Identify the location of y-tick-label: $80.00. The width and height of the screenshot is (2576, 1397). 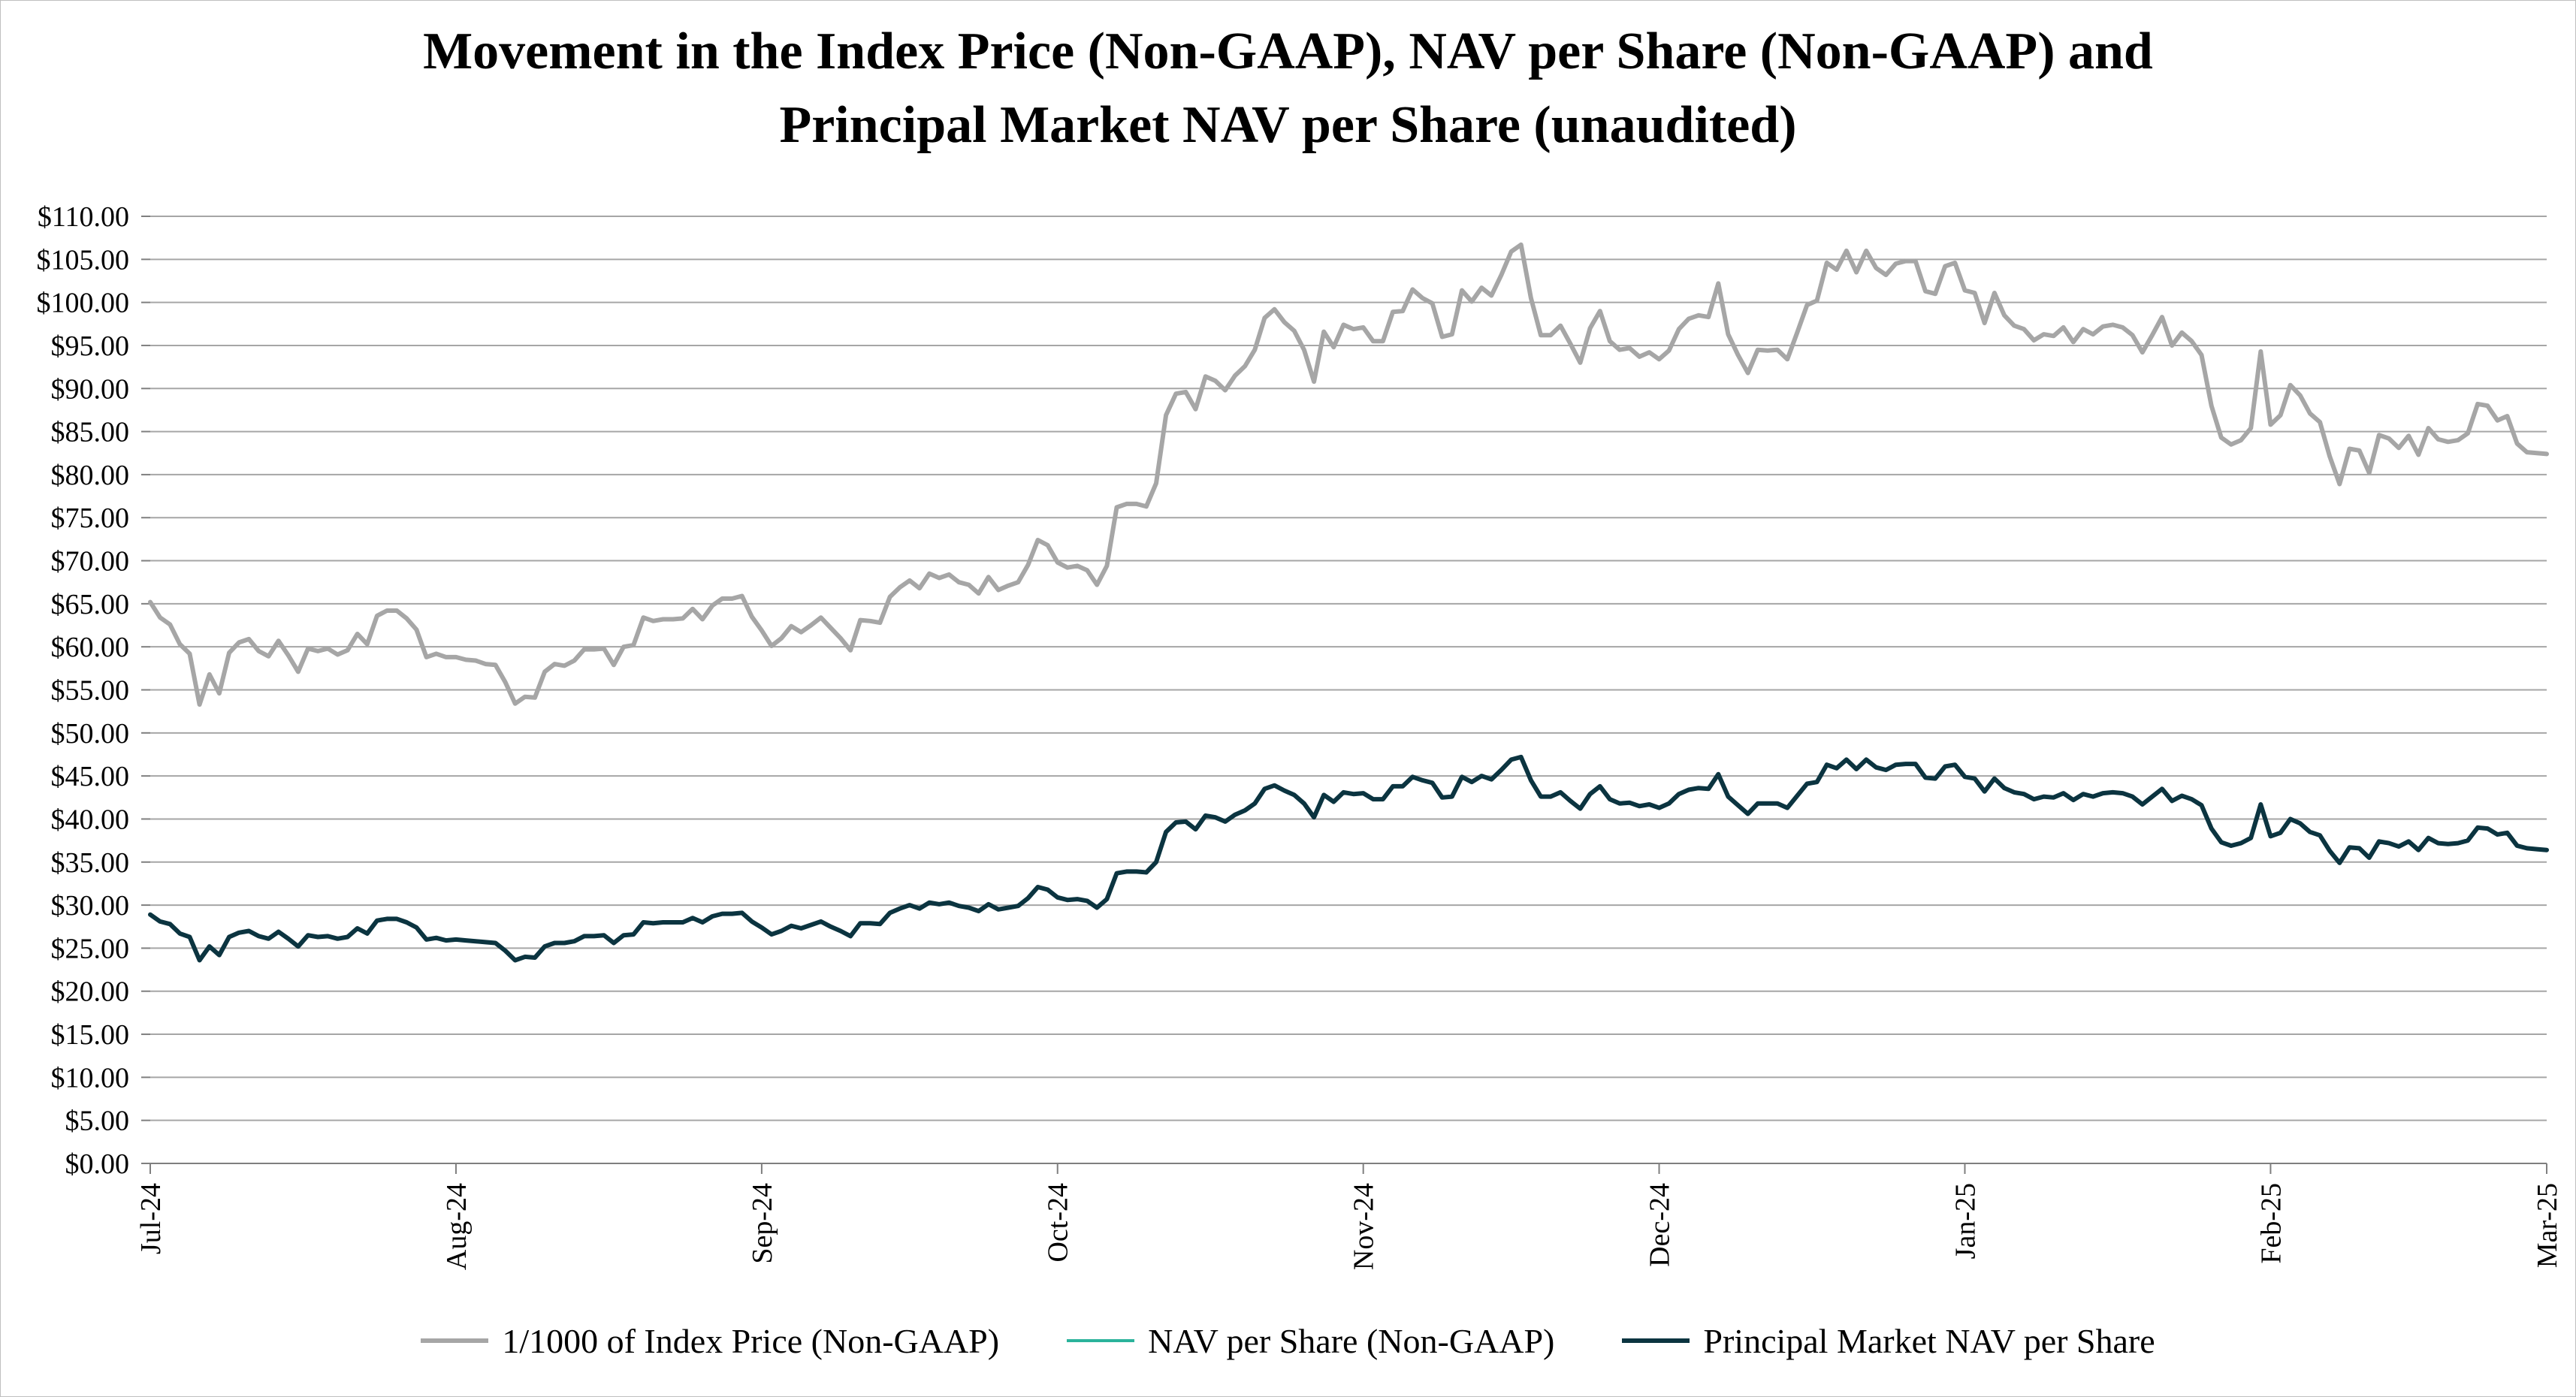
(90, 475).